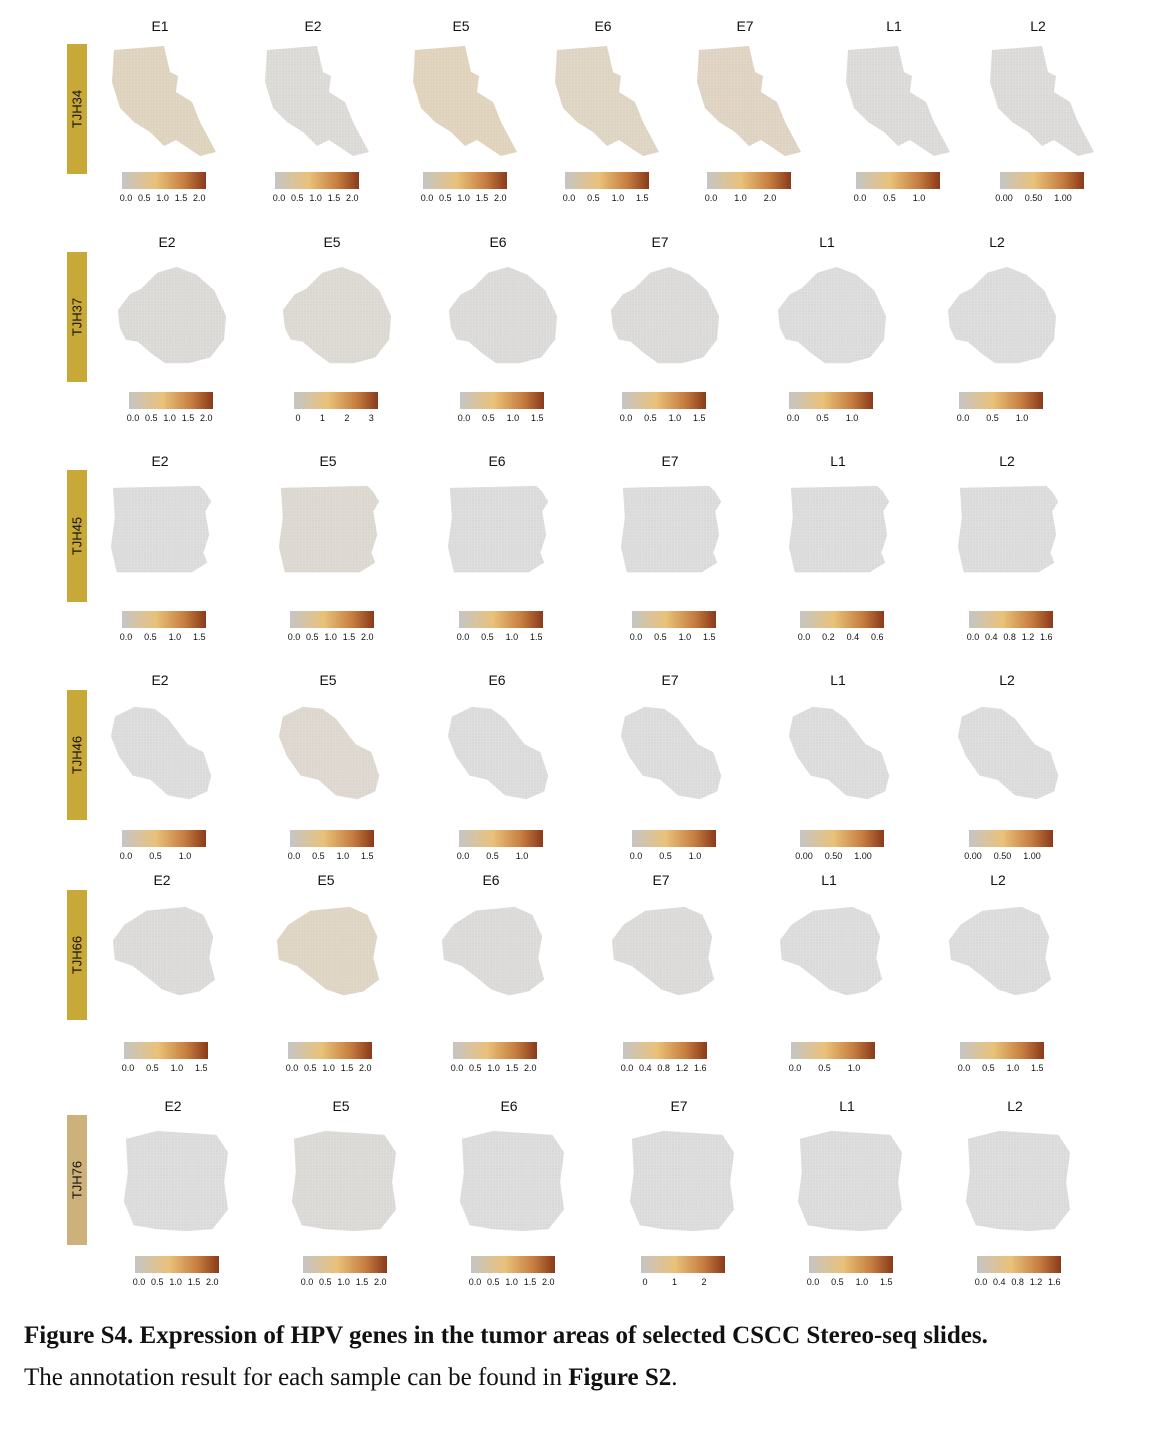 This screenshot has height=1434, width=1165. Describe the element at coordinates (838, 680) in the screenshot. I see `panel-title-tjh46-l1: L1` at that location.